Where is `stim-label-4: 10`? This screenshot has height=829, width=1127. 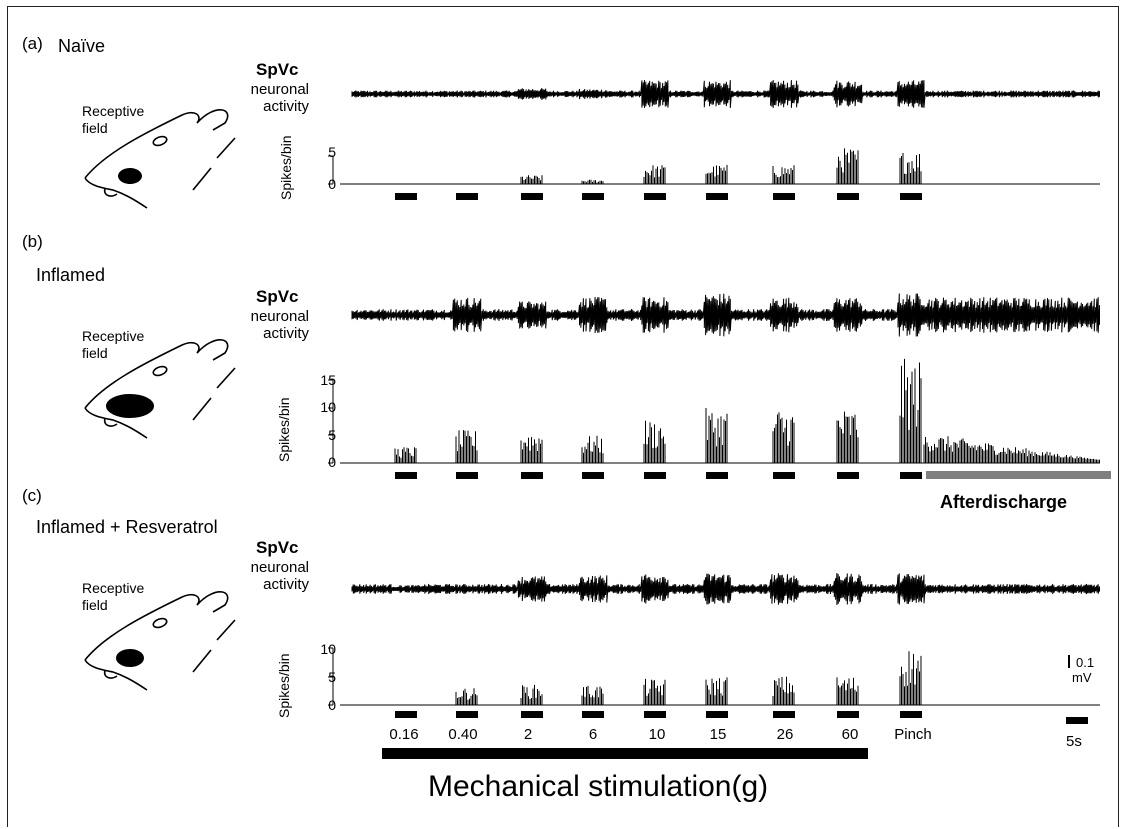 stim-label-4: 10 is located at coordinates (657, 734).